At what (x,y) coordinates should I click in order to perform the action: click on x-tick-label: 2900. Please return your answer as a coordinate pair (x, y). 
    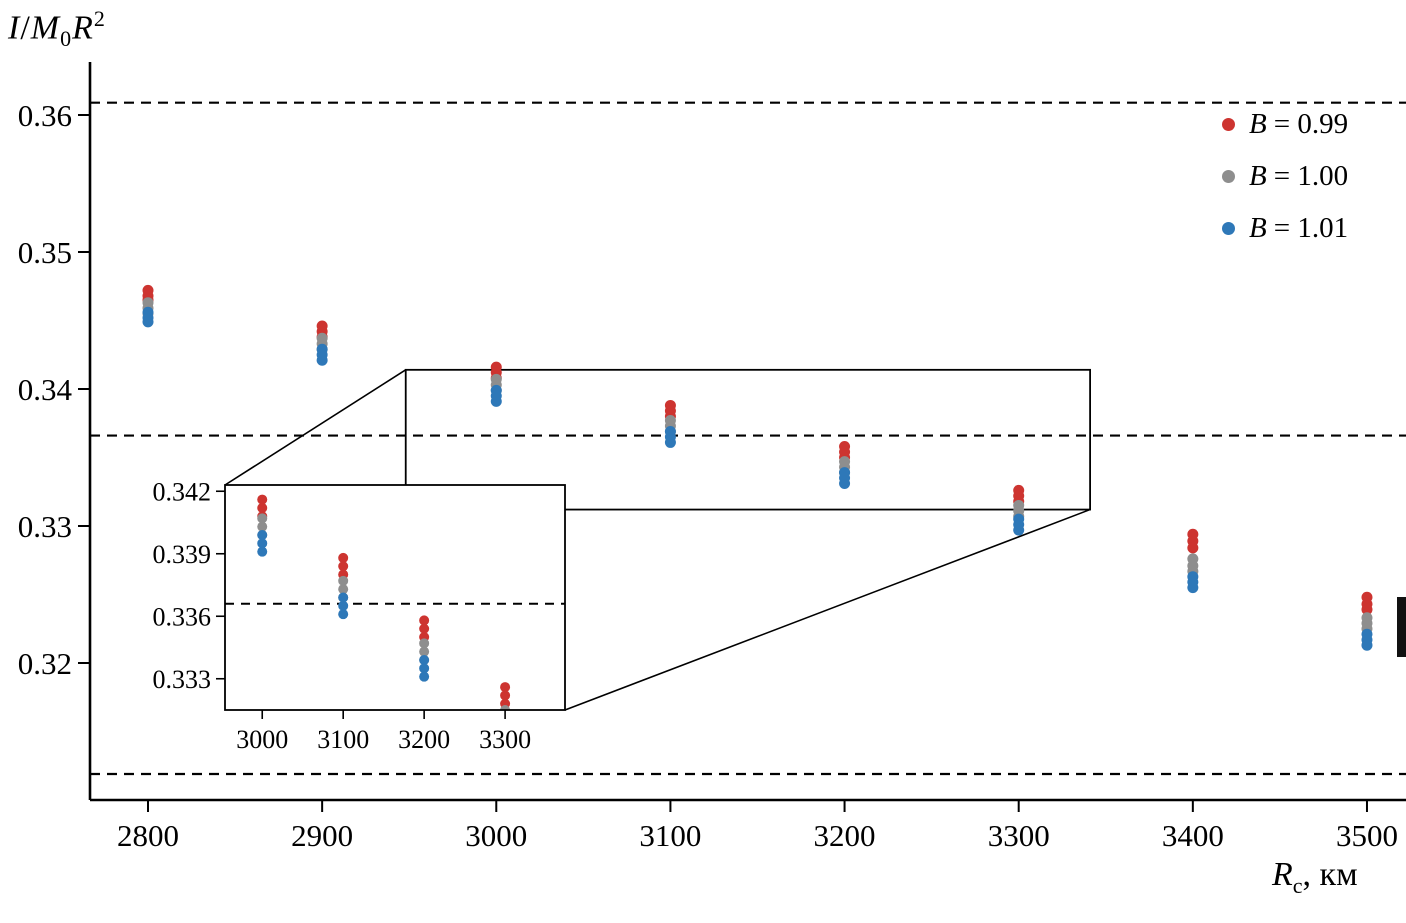
    Looking at the image, I should click on (322, 835).